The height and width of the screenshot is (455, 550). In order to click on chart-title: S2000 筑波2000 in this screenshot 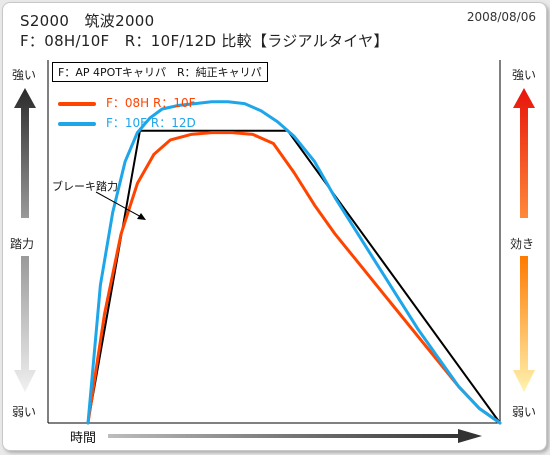, I will do `click(87, 21)`.